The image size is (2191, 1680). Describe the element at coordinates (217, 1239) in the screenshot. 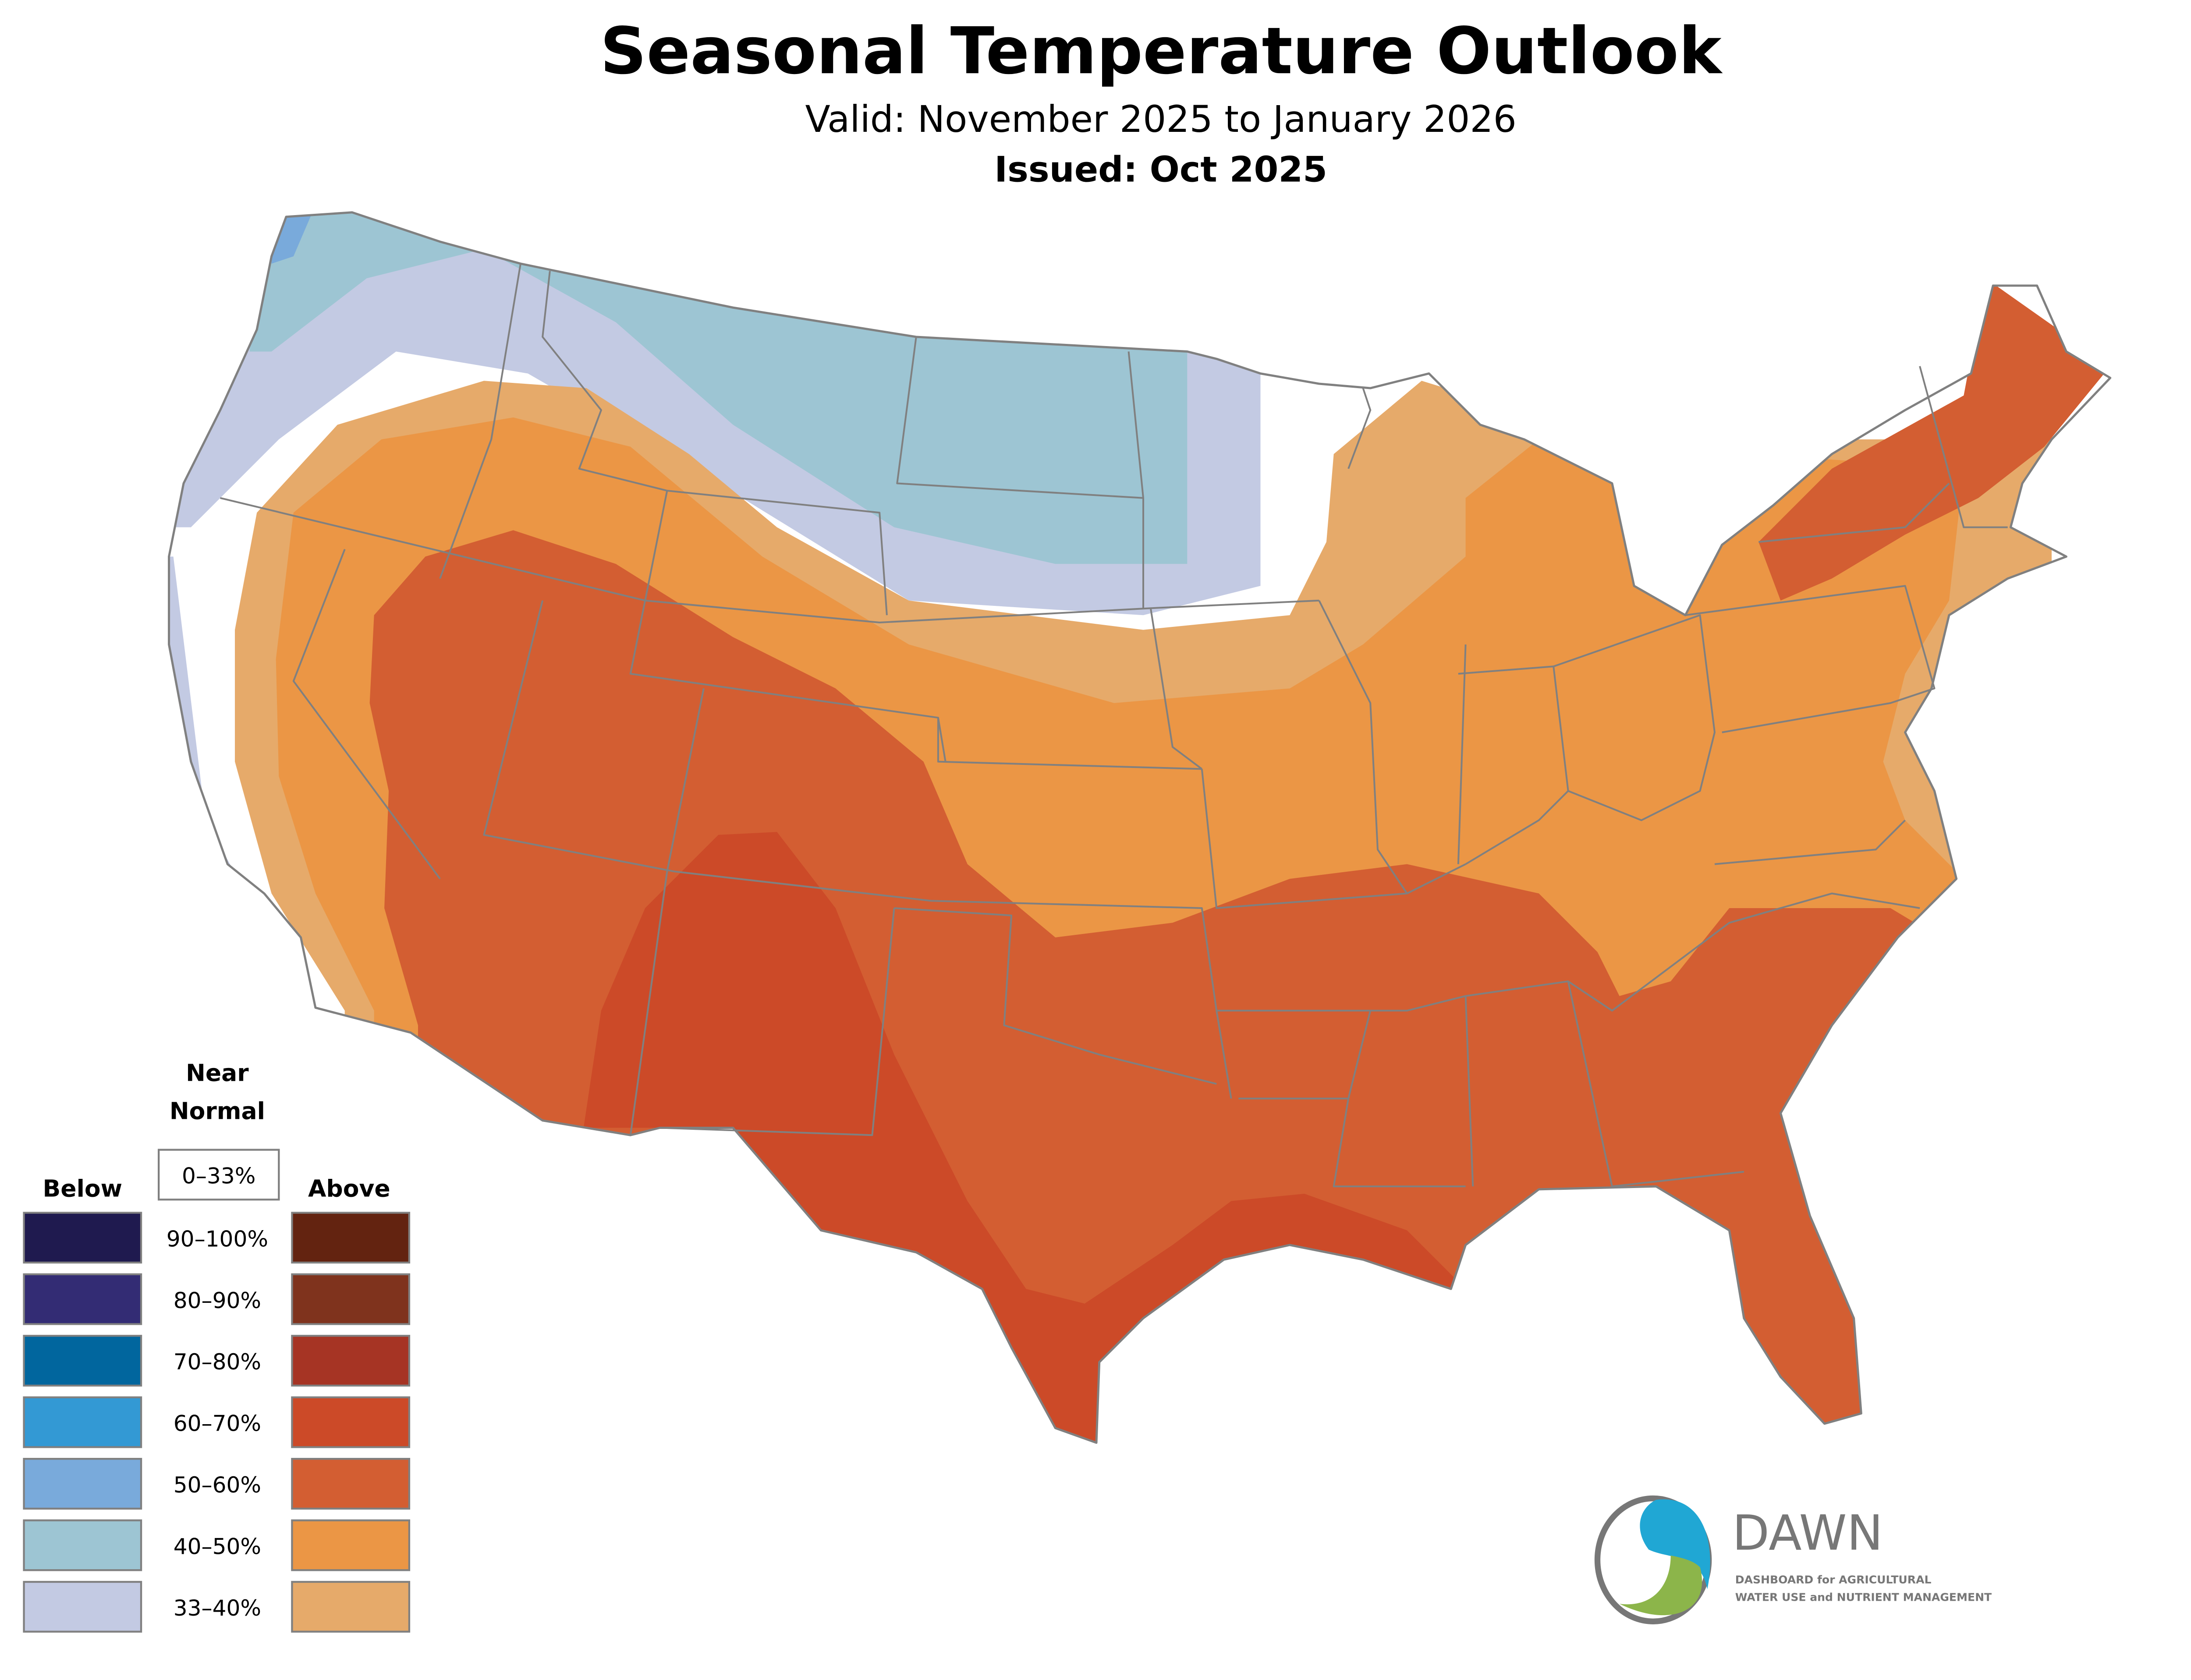

I see `legend-range-label: 90–100%` at that location.